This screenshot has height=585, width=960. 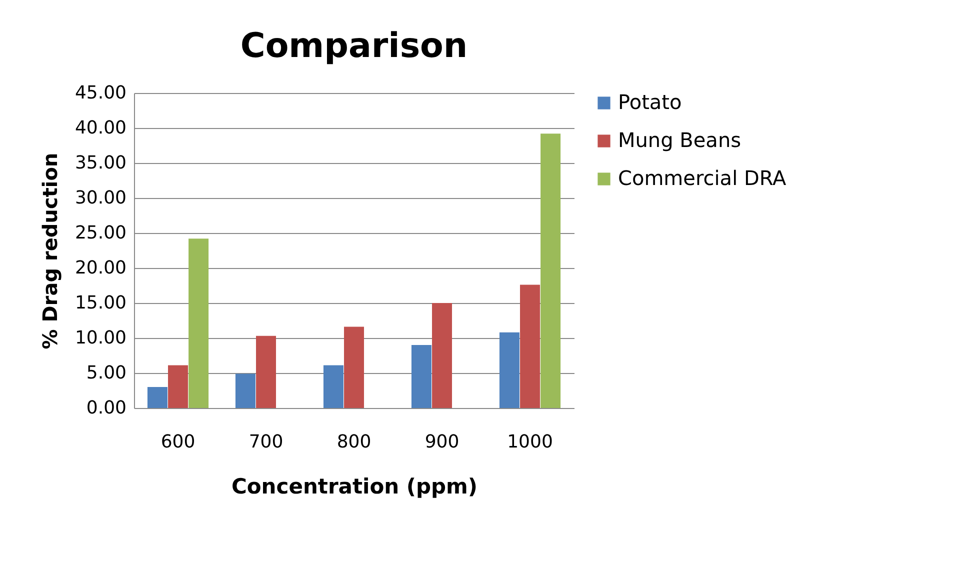 What do you see at coordinates (100, 338) in the screenshot?
I see `y-tick-label: 10.00` at bounding box center [100, 338].